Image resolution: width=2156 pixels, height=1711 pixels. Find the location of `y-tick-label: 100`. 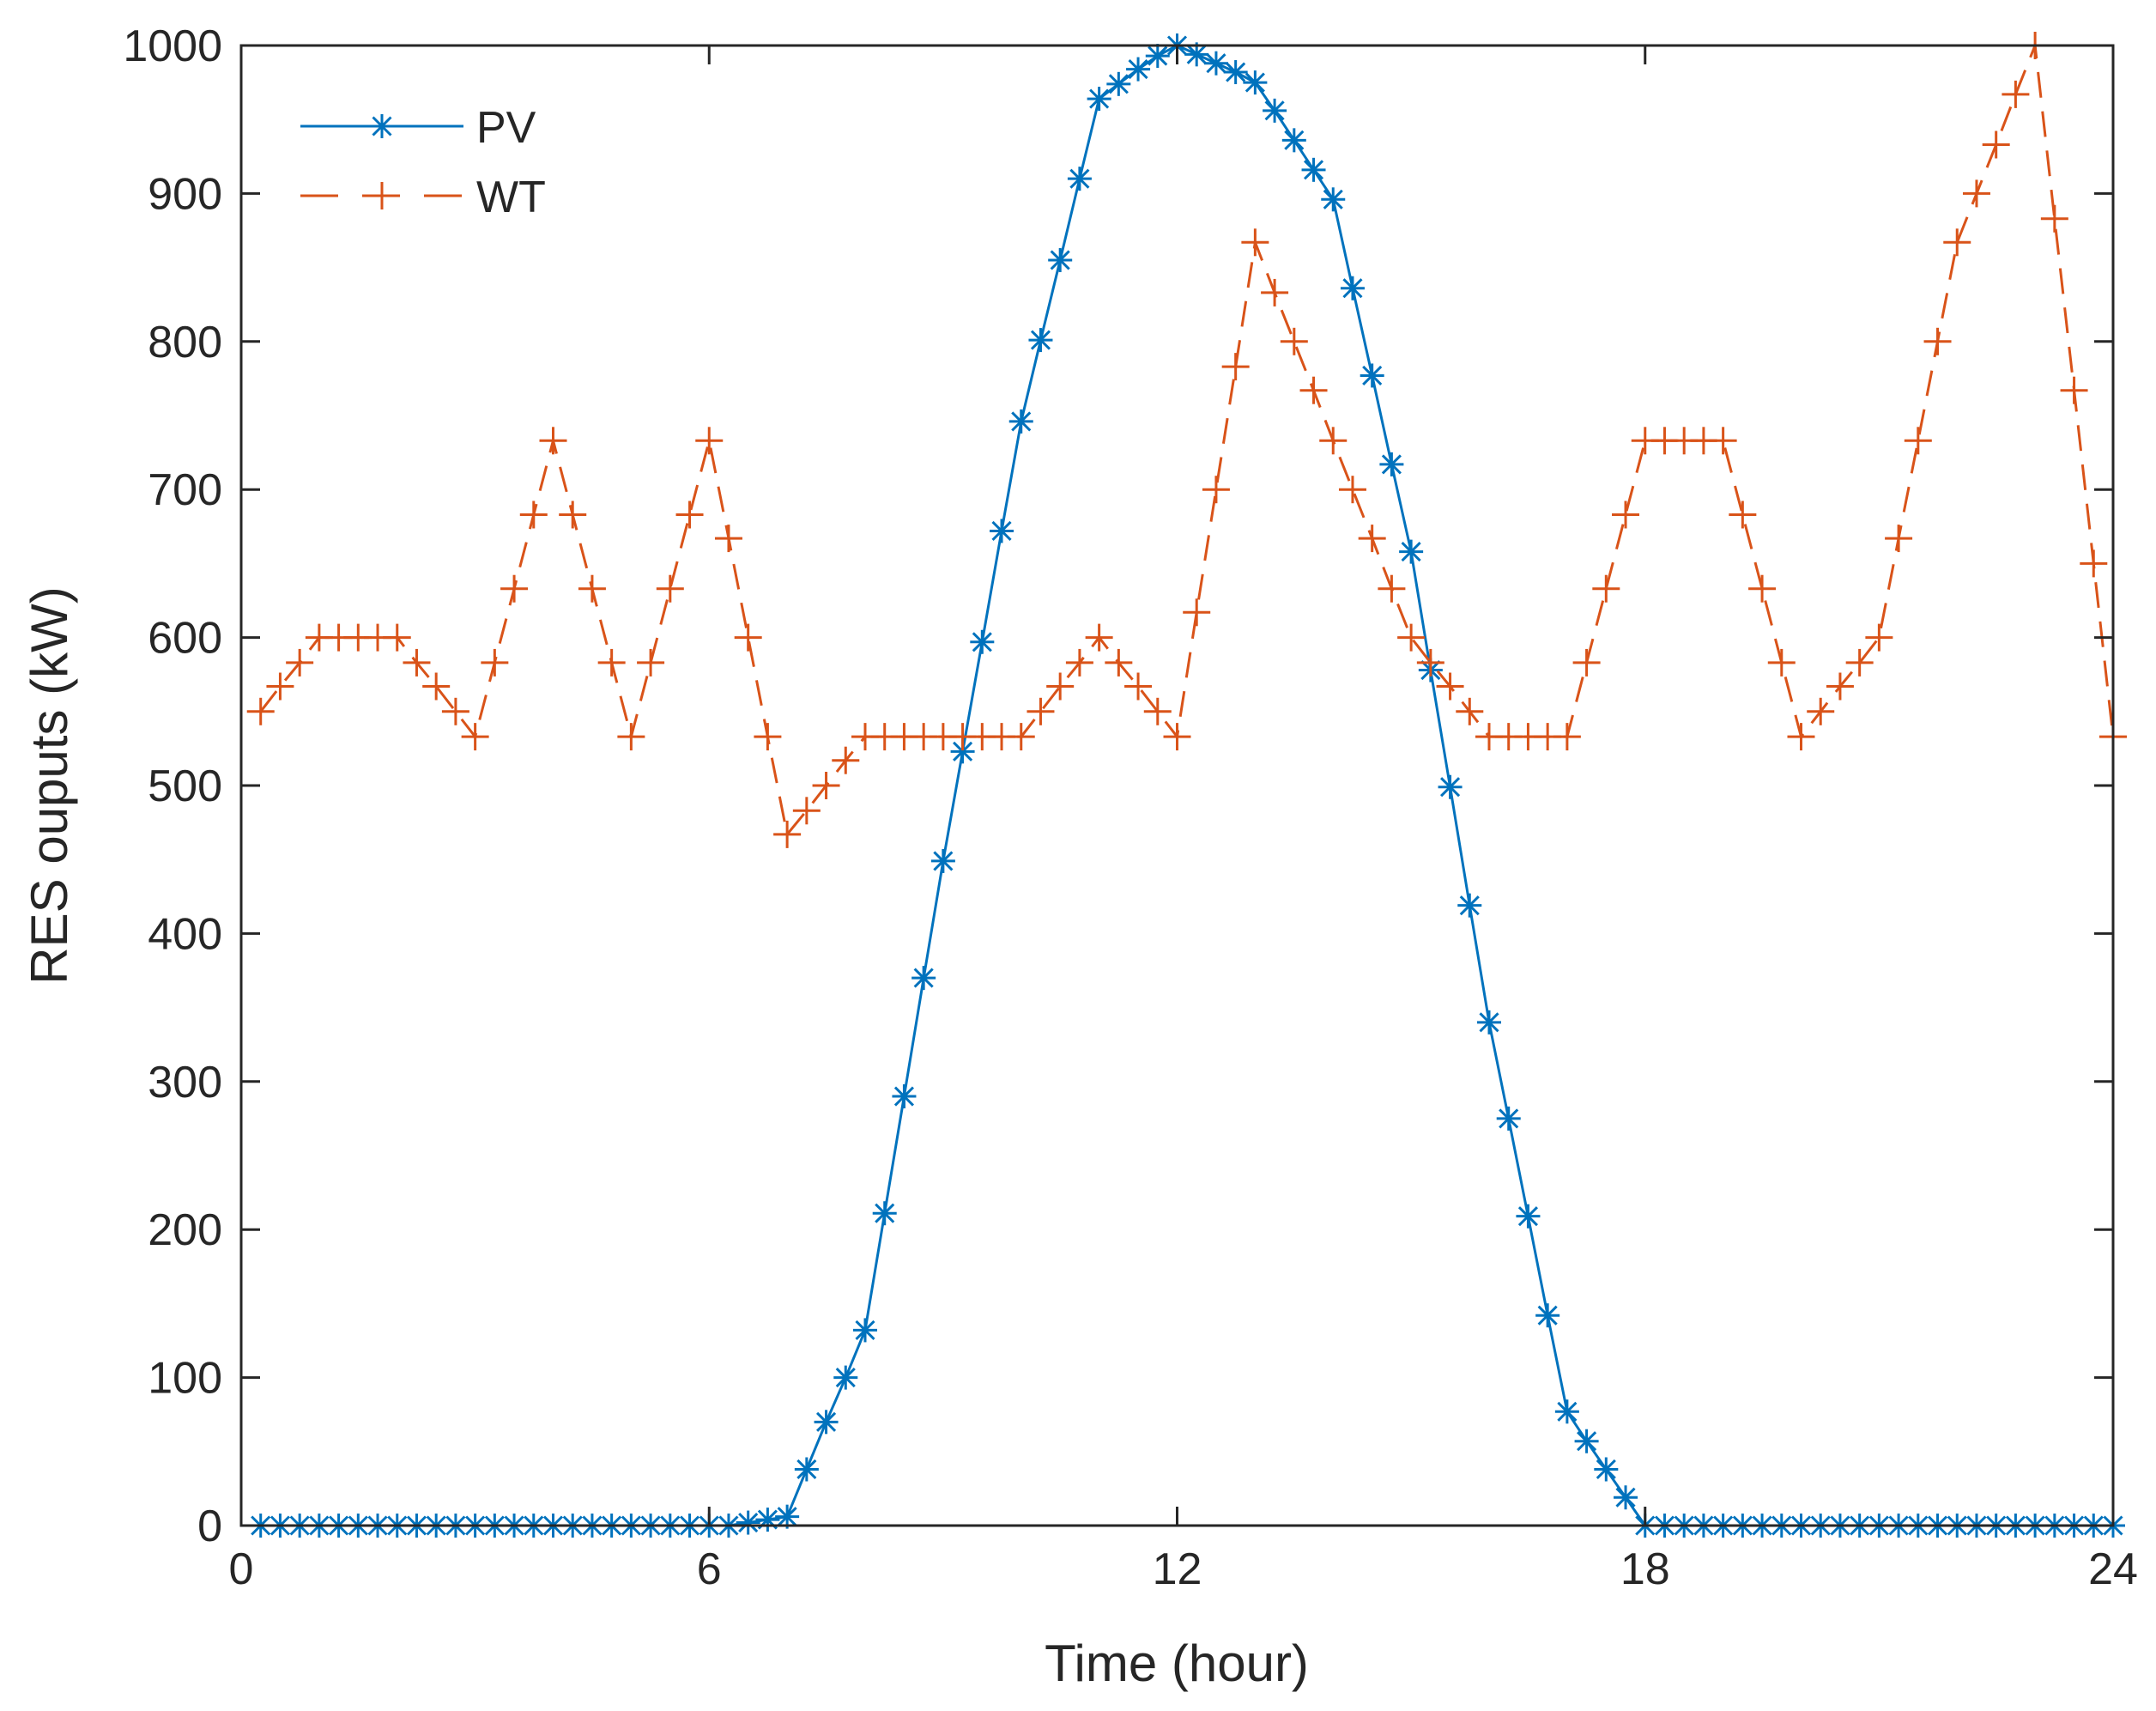

y-tick-label: 100 is located at coordinates (185, 1379).